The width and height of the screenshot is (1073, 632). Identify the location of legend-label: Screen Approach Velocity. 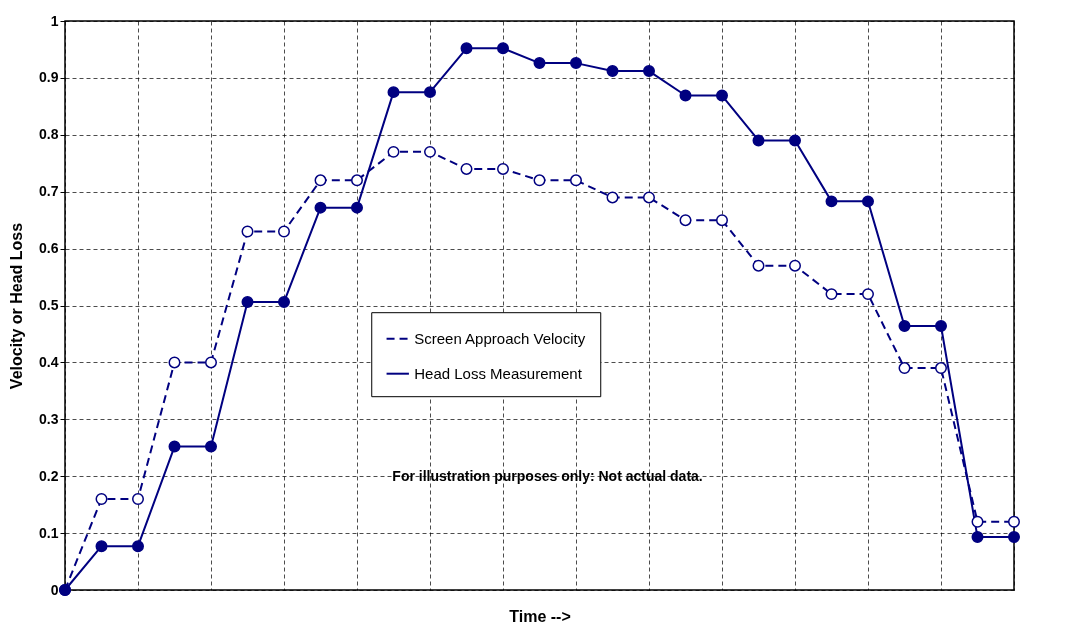
(500, 338).